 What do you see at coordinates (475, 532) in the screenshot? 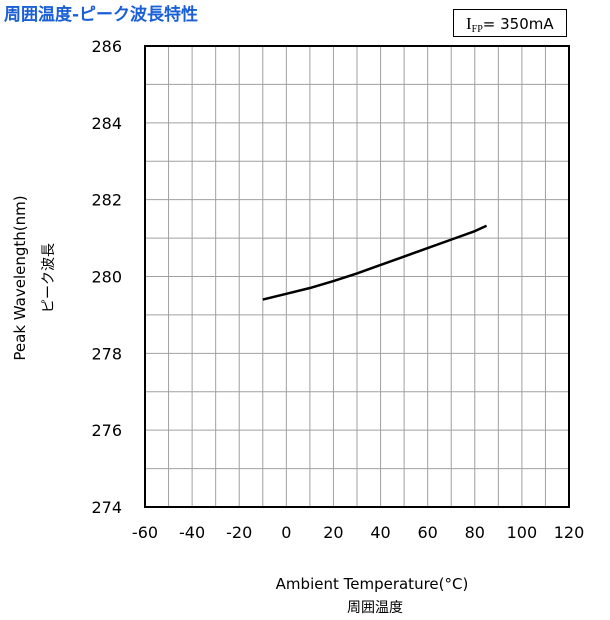
I see `x-tick-label: 80` at bounding box center [475, 532].